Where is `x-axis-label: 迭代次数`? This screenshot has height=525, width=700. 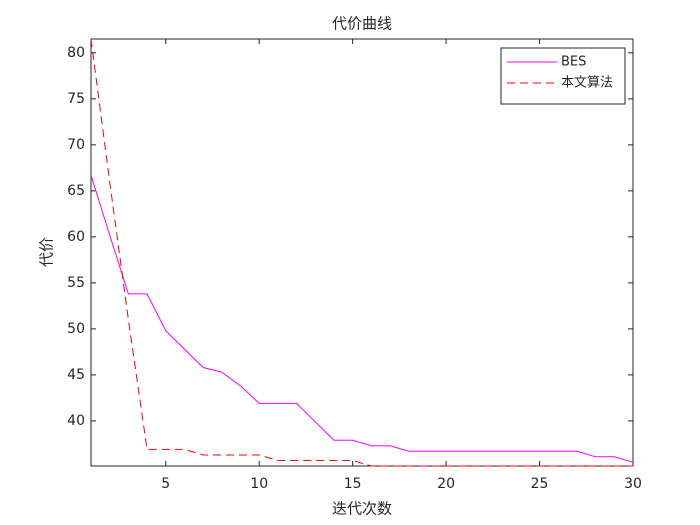
x-axis-label: 迭代次数 is located at coordinates (362, 509).